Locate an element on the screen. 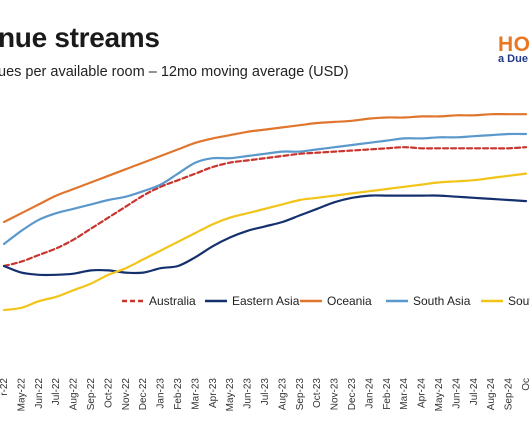 The height and width of the screenshot is (442, 530). x-tick-label: Sep-23 is located at coordinates (300, 394).